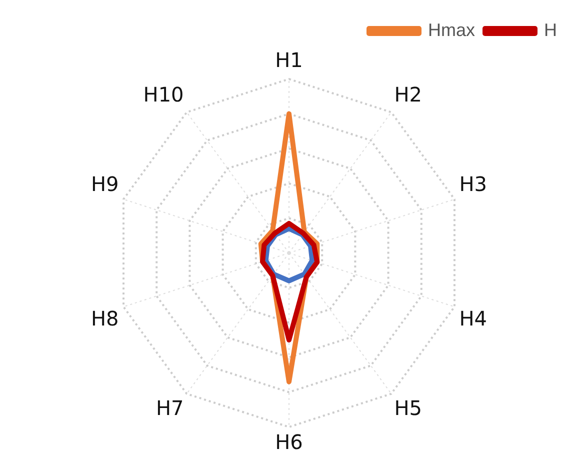  What do you see at coordinates (104, 184) in the screenshot?
I see `spoke-label: H9` at bounding box center [104, 184].